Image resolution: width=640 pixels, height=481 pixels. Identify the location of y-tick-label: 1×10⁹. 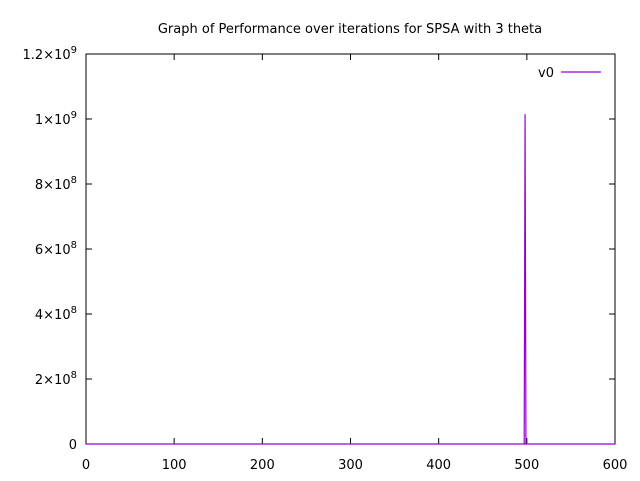
(56, 119).